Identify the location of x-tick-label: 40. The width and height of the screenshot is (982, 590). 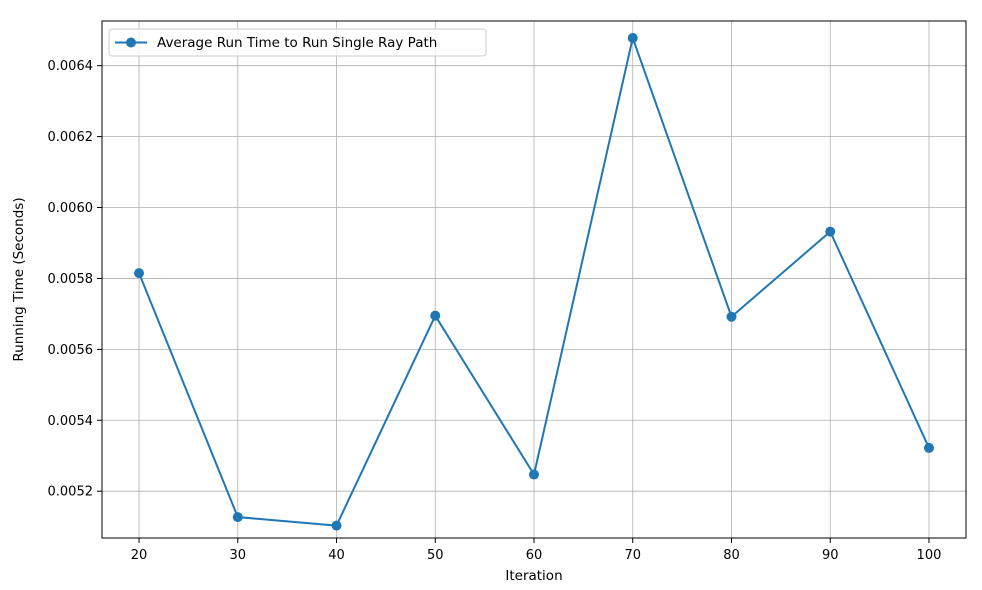
(336, 555).